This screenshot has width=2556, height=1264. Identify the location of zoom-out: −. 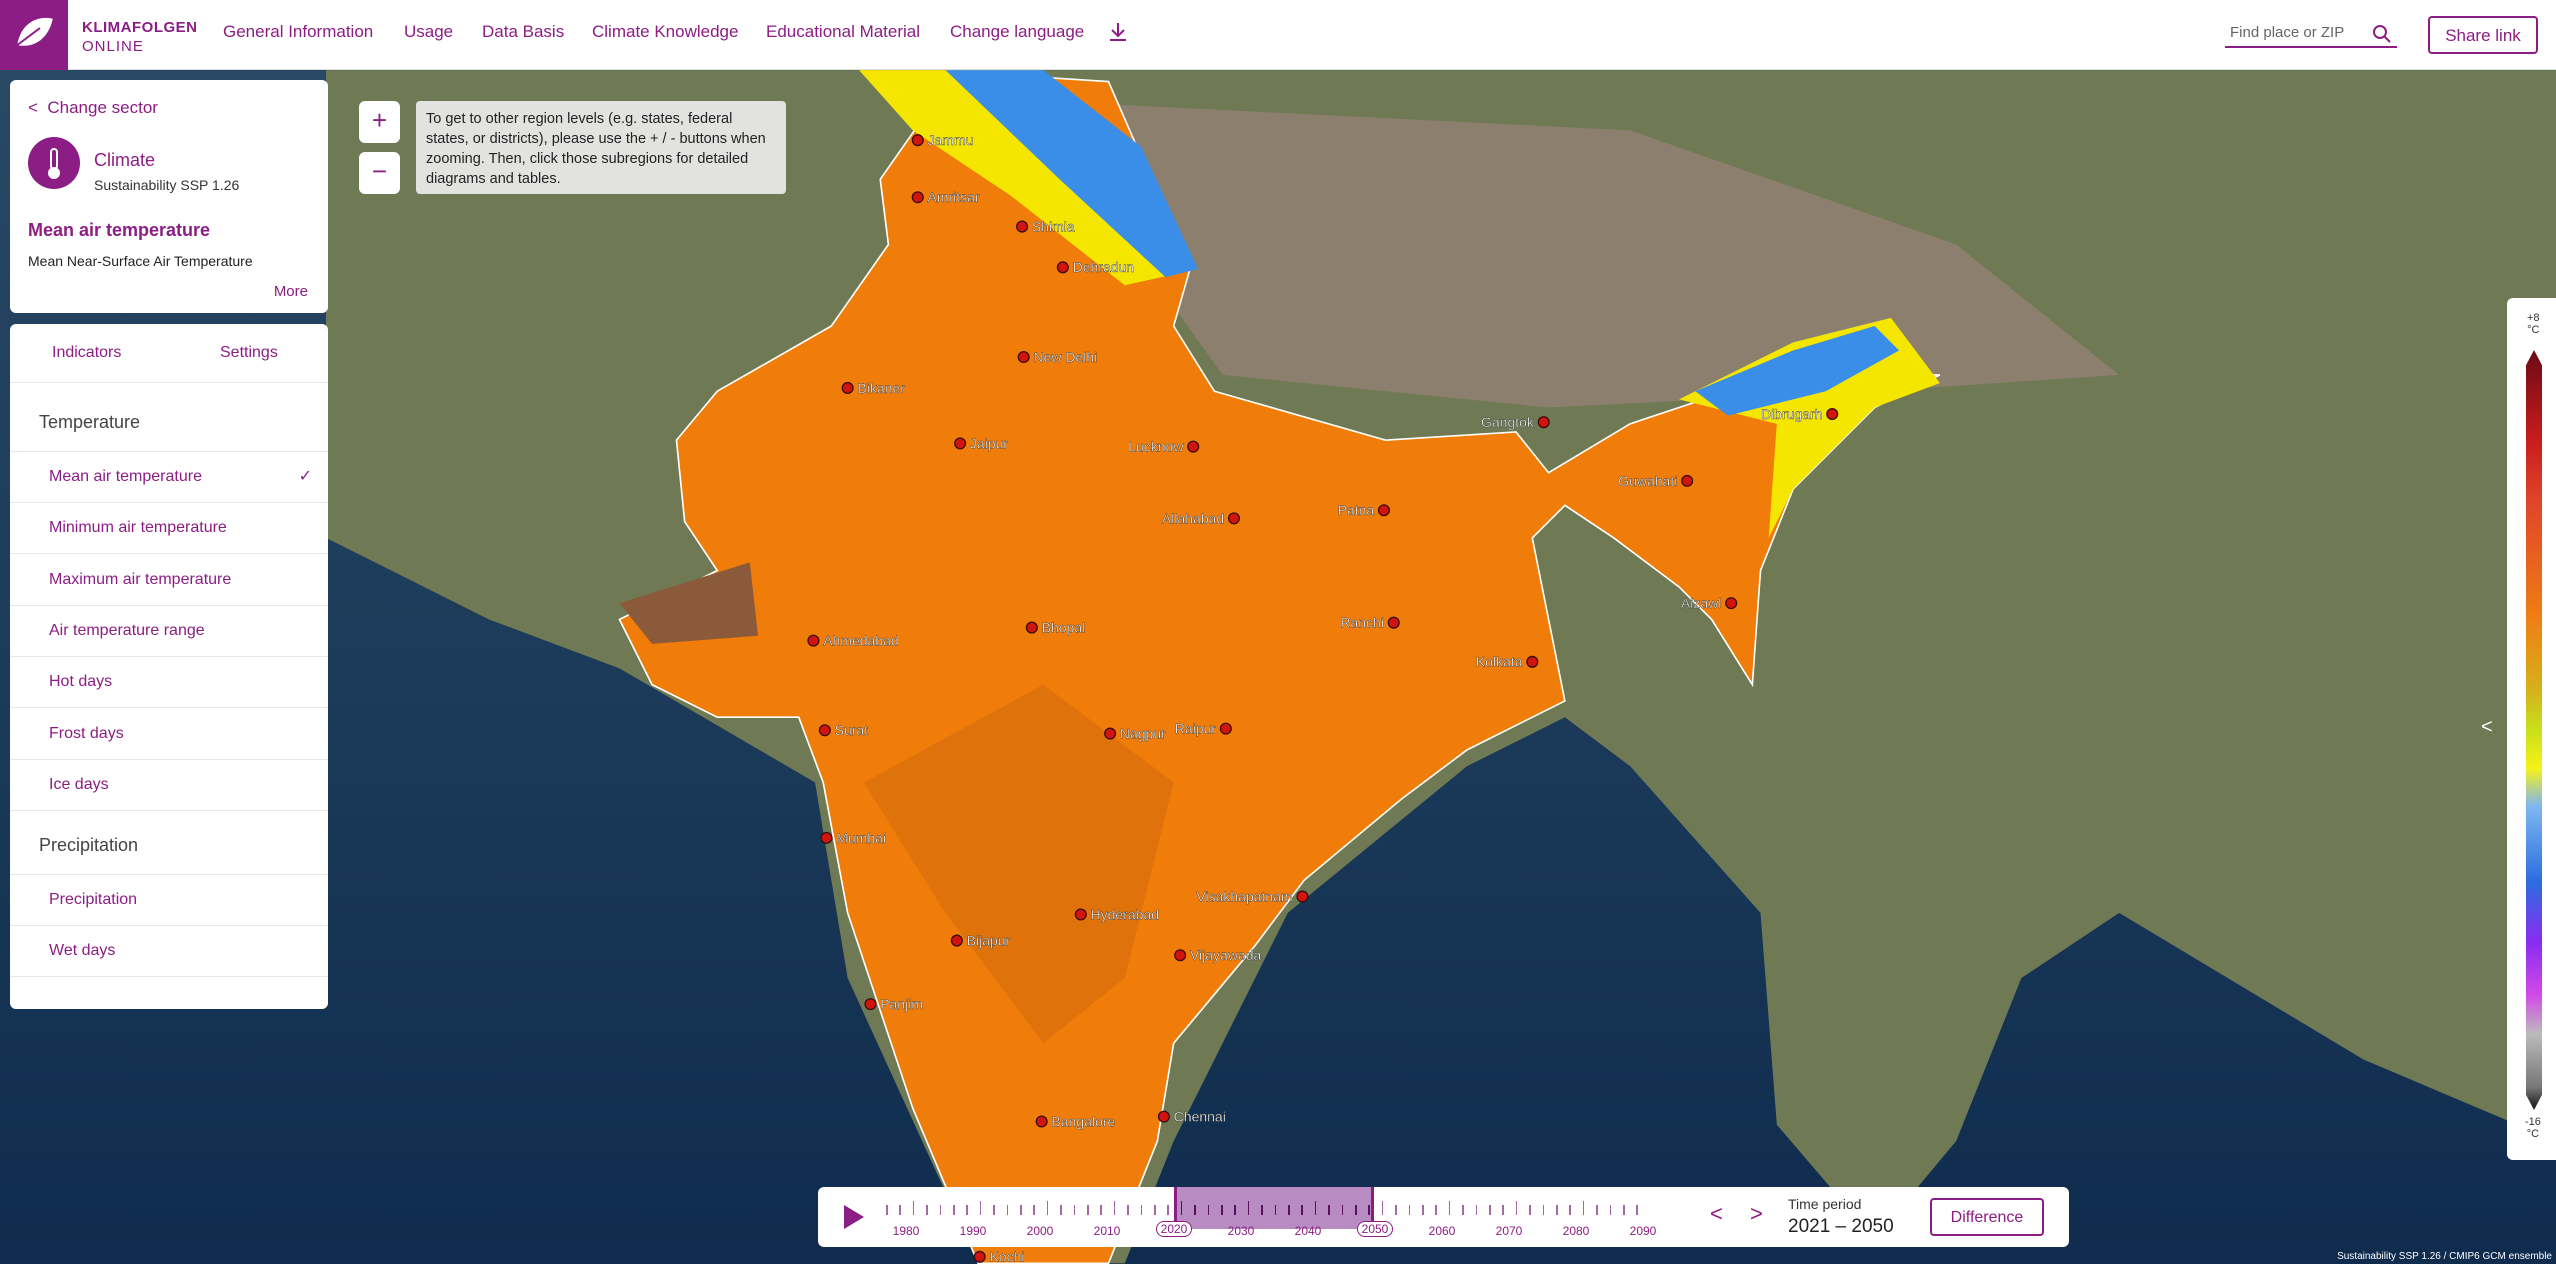
(379, 173).